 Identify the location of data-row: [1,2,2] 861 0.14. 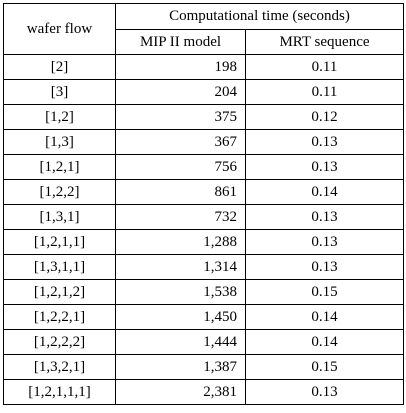
(203, 192).